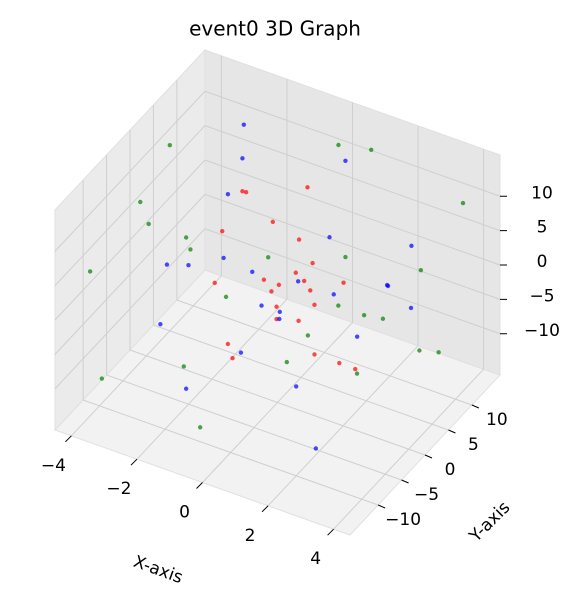 The width and height of the screenshot is (587, 607). What do you see at coordinates (118, 489) in the screenshot?
I see `x-tick-label: −2` at bounding box center [118, 489].